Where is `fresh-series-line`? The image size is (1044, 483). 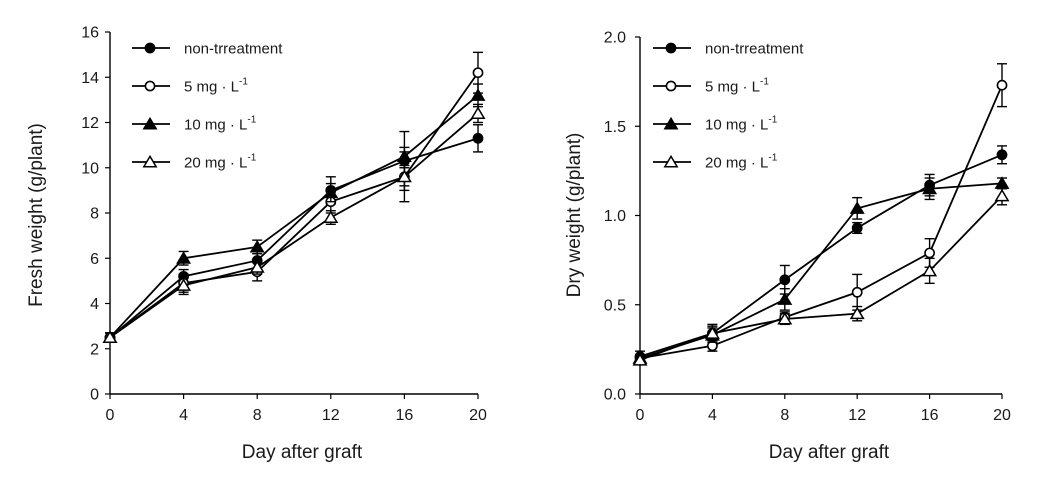
fresh-series-line is located at coordinates (294, 238).